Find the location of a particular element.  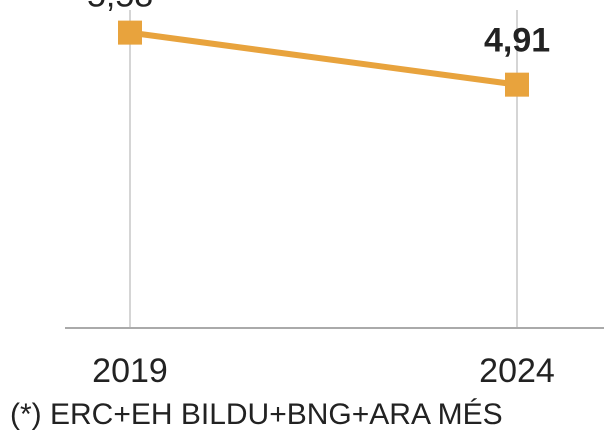

series-line is located at coordinates (323, 58).